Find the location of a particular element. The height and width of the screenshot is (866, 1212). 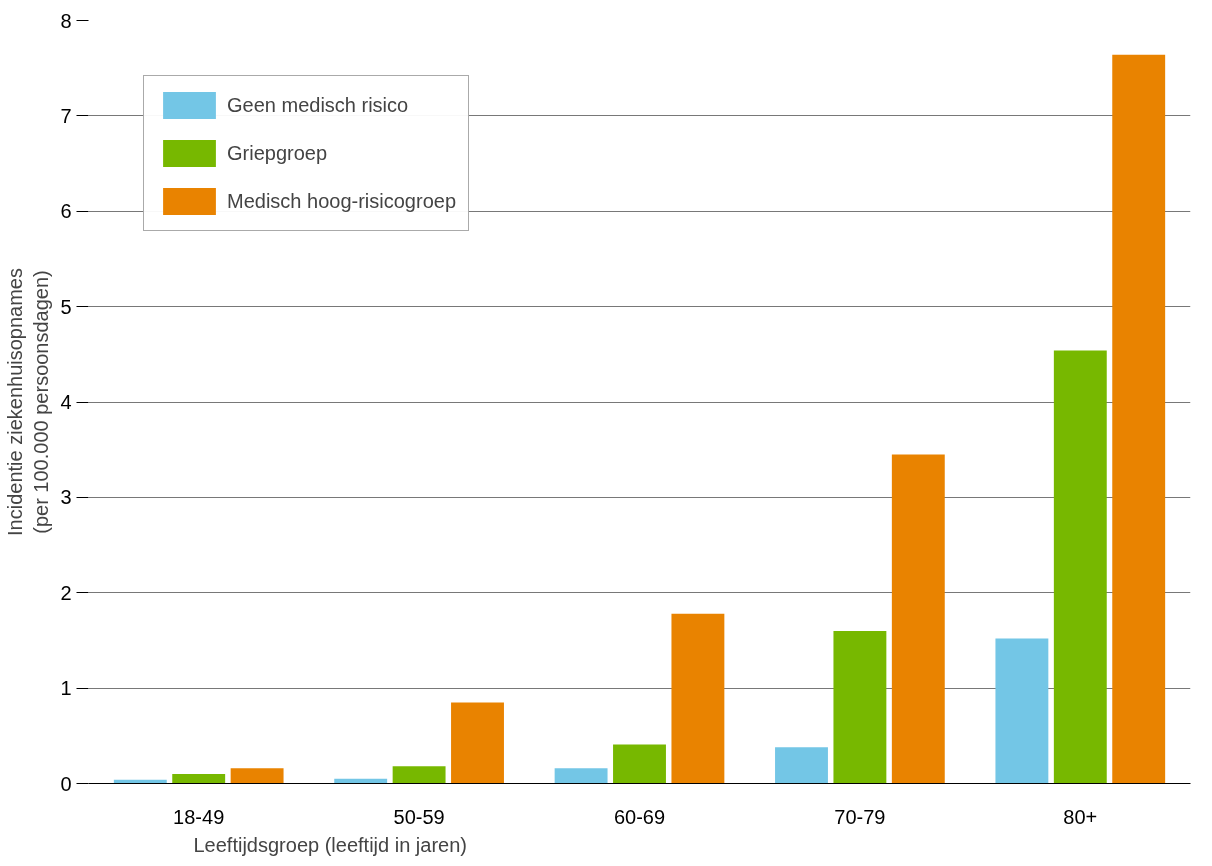

y-tick-label: 6 is located at coordinates (66, 211).